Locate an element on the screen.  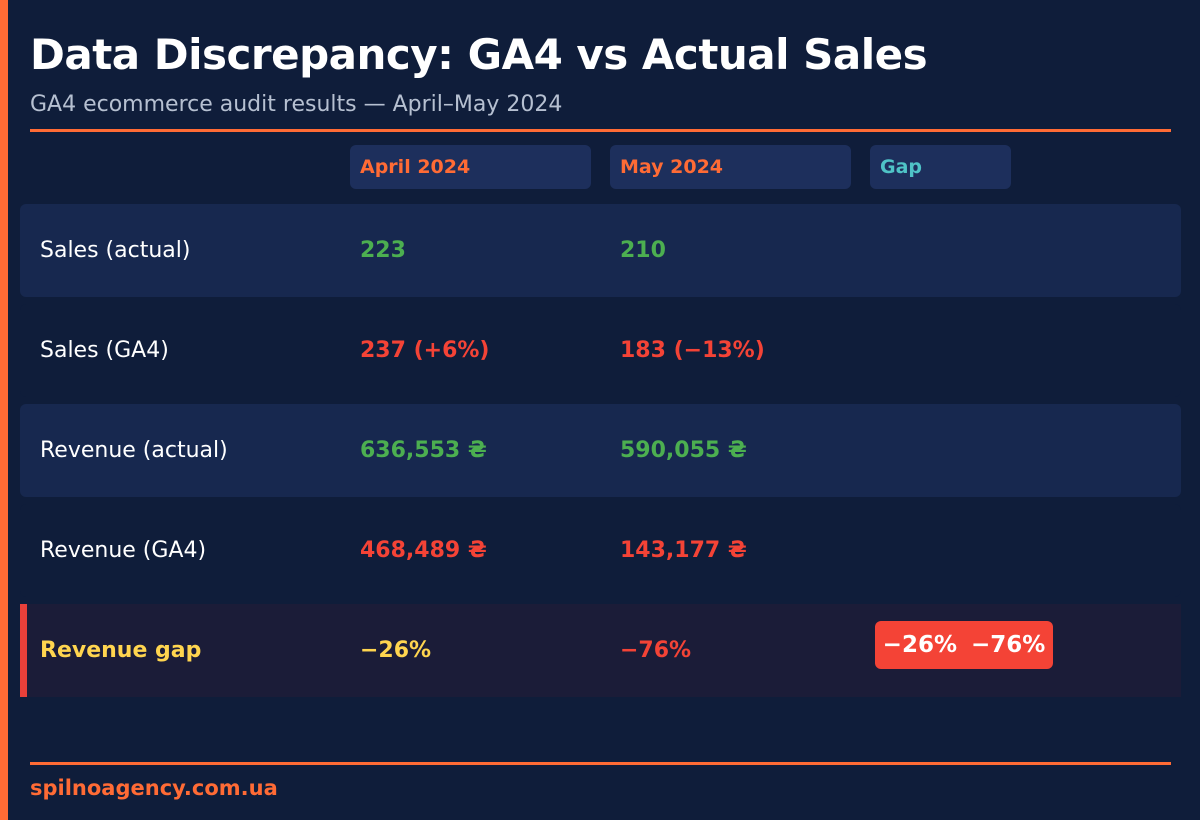
gap-badge-may: −76% is located at coordinates (1008, 645).